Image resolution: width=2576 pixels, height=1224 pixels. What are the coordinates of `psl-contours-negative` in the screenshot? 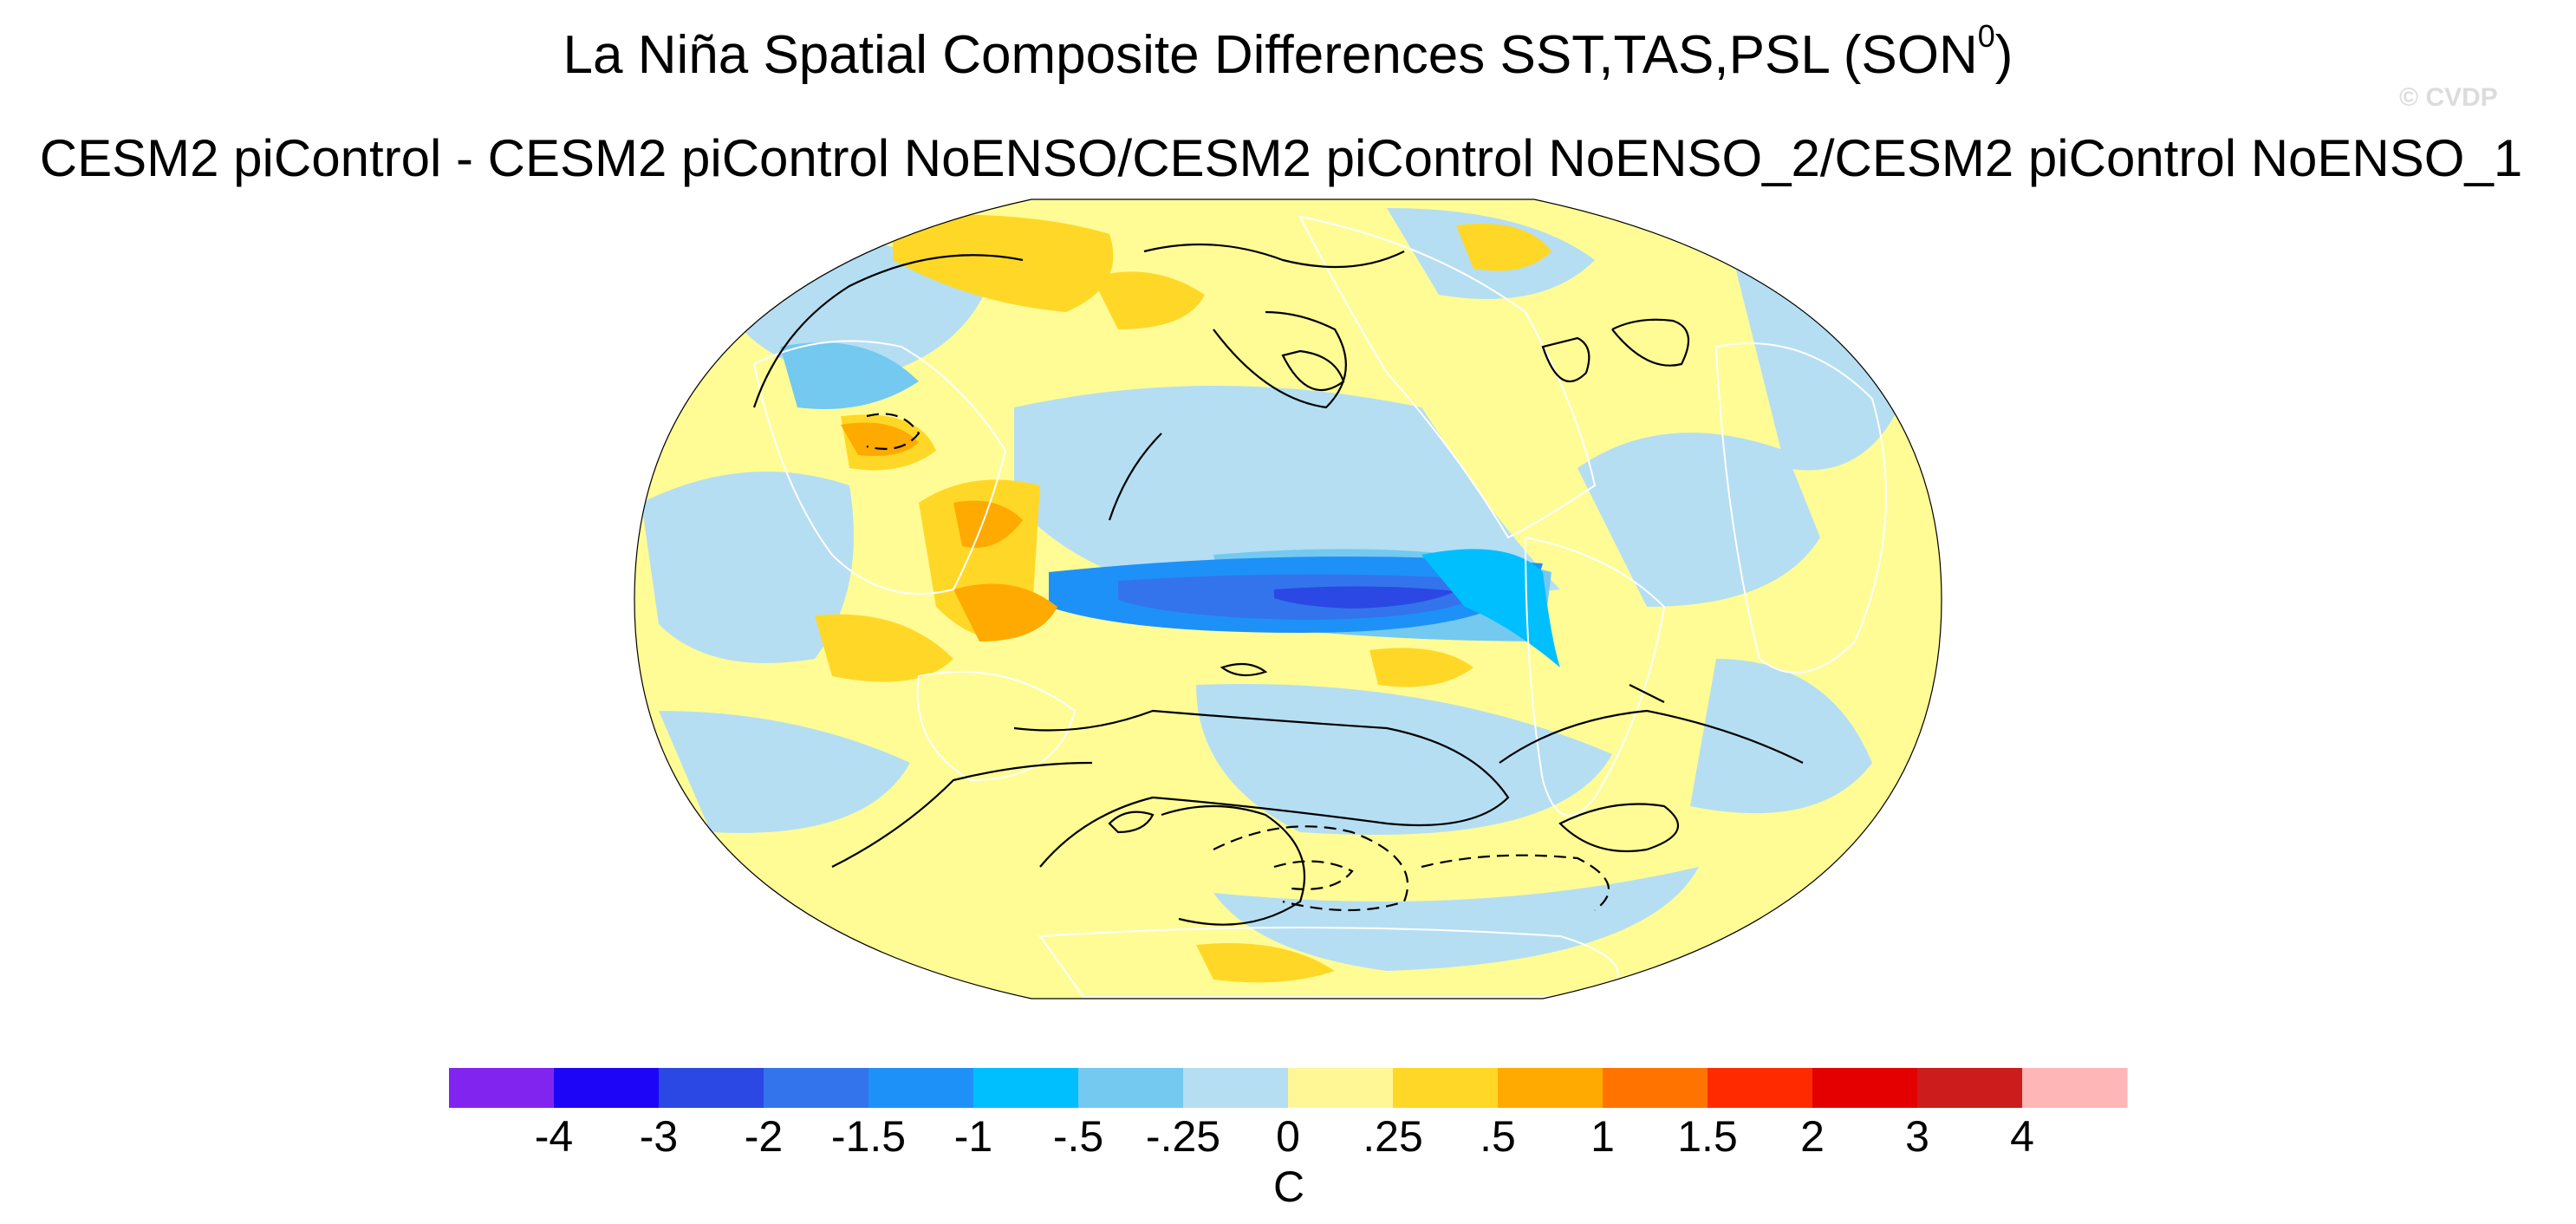 It's located at (1238, 662).